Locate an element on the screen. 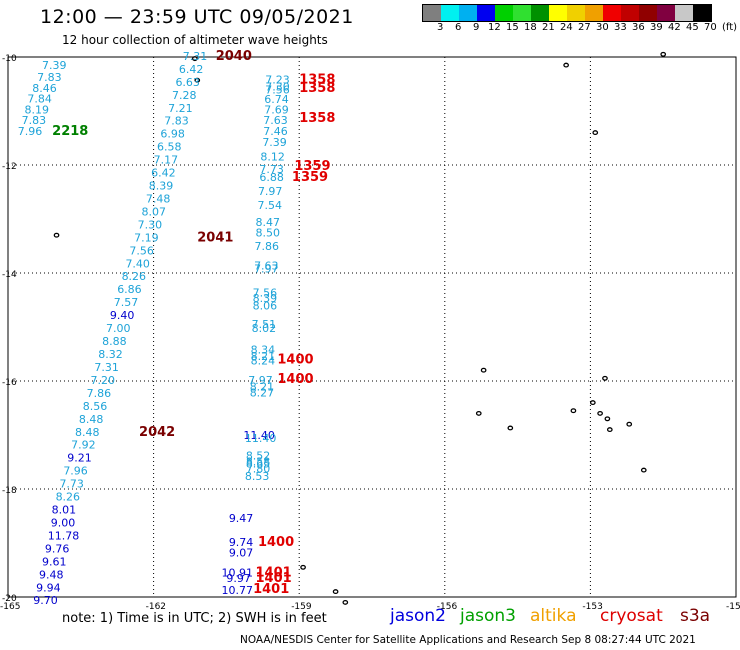 This screenshot has height=650, width=740. wave-height-label: 6.86 is located at coordinates (129, 289).